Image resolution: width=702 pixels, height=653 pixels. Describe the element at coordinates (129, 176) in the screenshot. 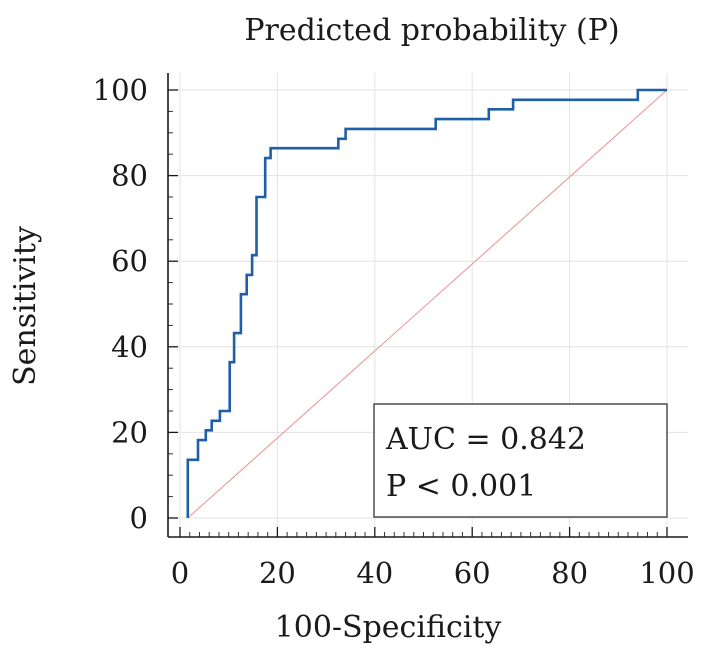

I see `y-tick-label: 80` at that location.